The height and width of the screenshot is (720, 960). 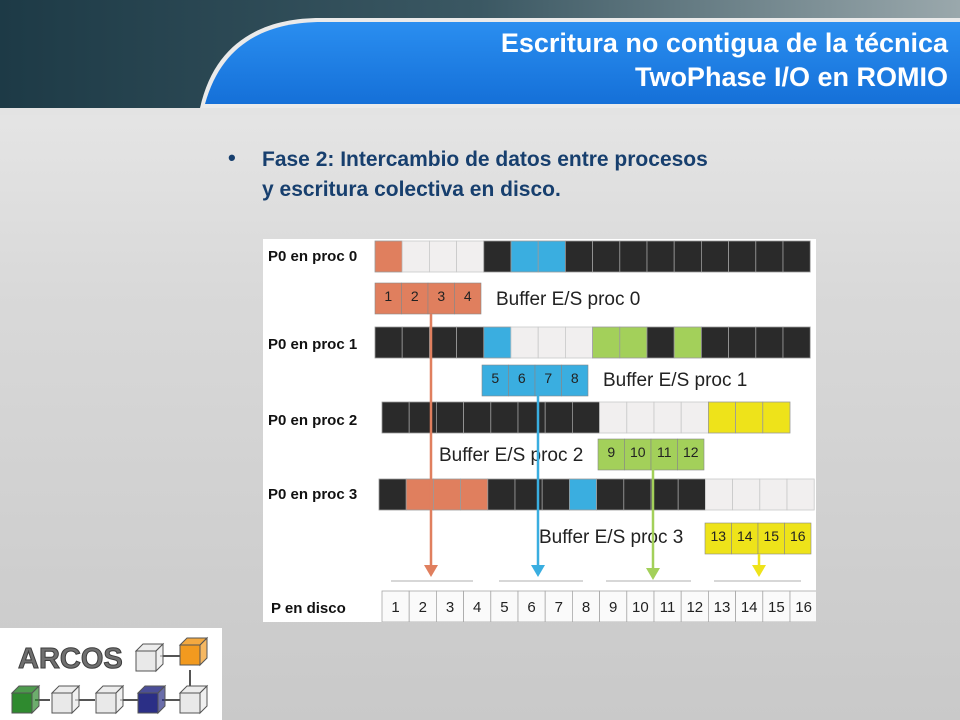 I want to click on buffer-cell-value: 15, so click(x=771, y=536).